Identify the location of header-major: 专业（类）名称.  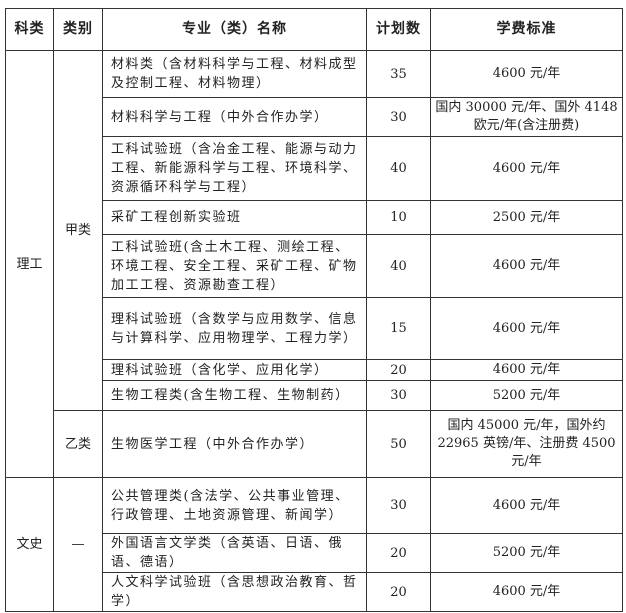
(234, 29).